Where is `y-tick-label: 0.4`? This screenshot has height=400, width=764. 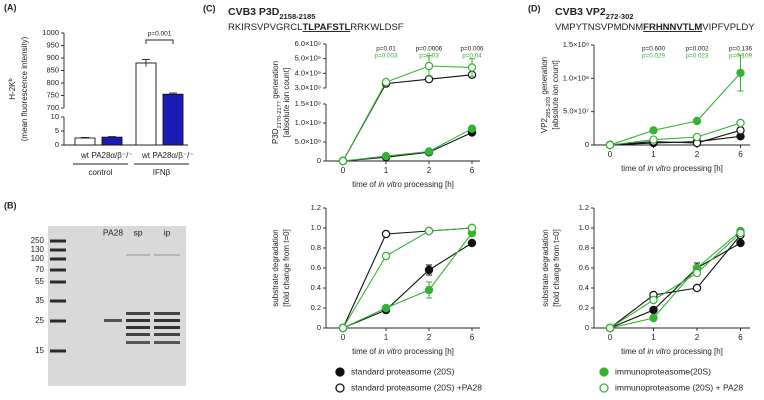 y-tick-label: 0.4 is located at coordinates (584, 287).